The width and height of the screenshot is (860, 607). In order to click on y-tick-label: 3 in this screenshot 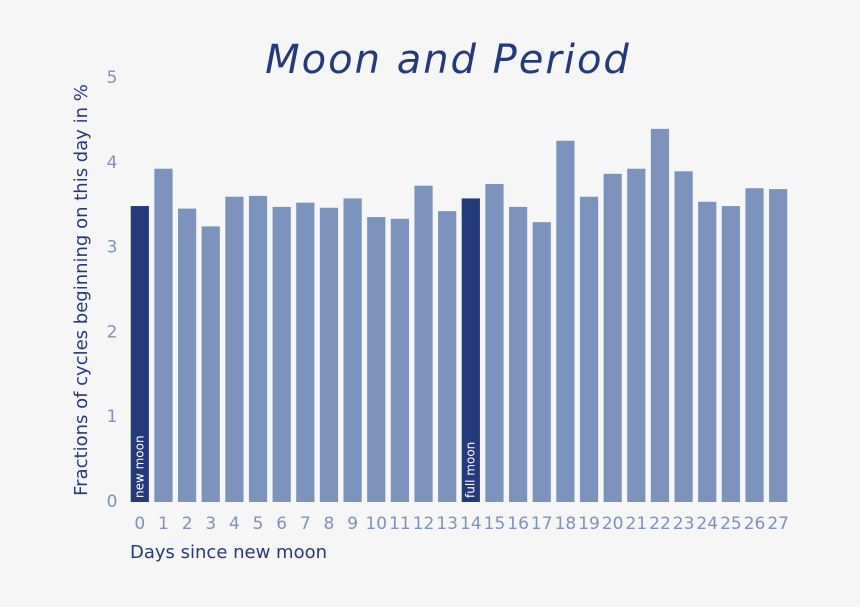, I will do `click(112, 248)`.